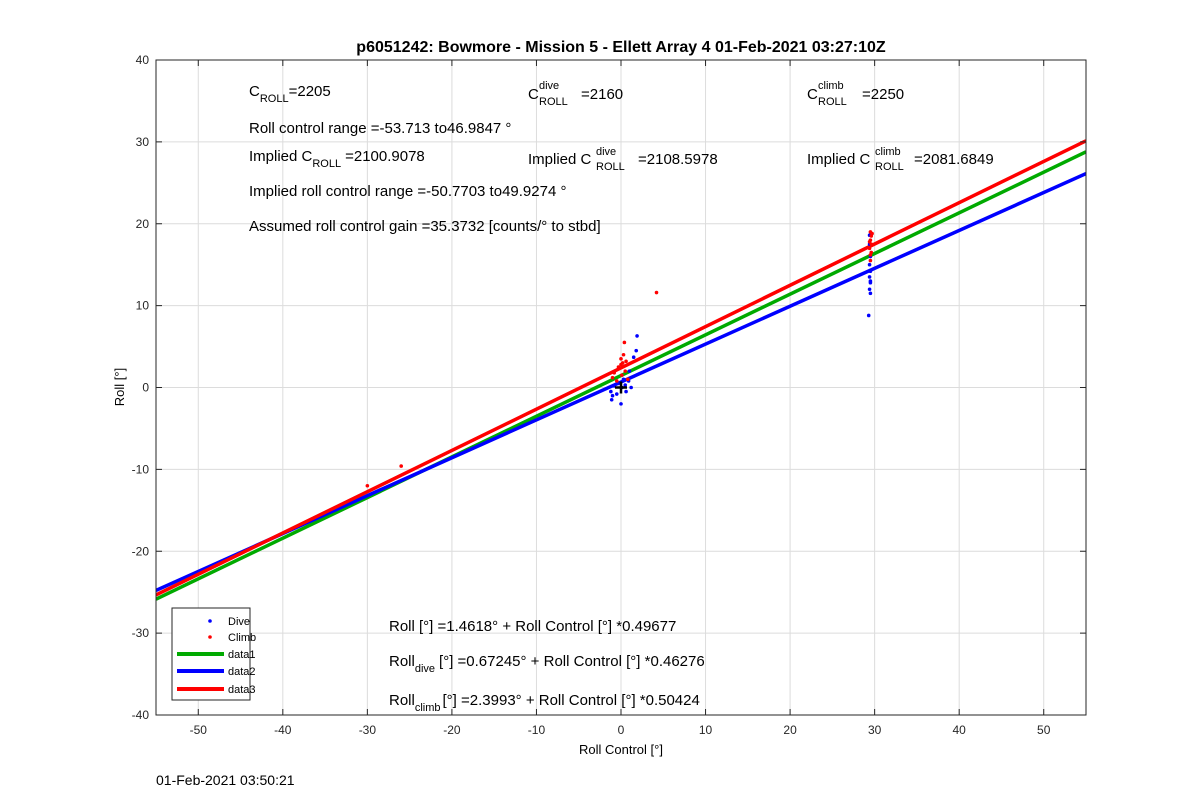 This screenshot has height=804, width=1200. What do you see at coordinates (537, 730) in the screenshot?
I see `x-tick-label: -10` at bounding box center [537, 730].